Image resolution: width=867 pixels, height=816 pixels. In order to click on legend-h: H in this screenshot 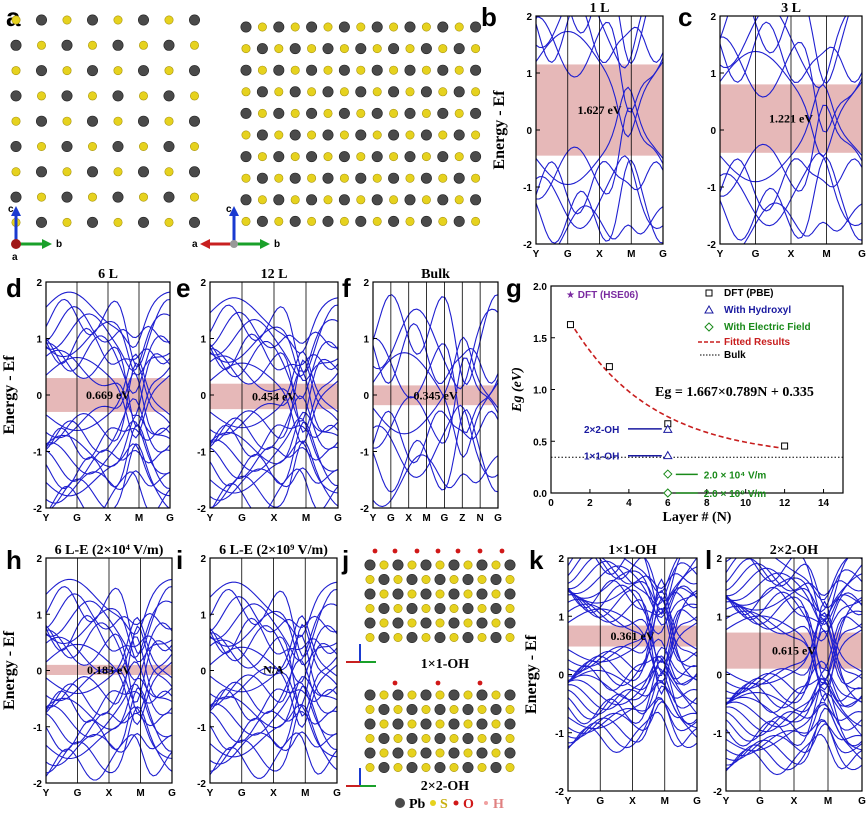, I will do `click(498, 804)`.